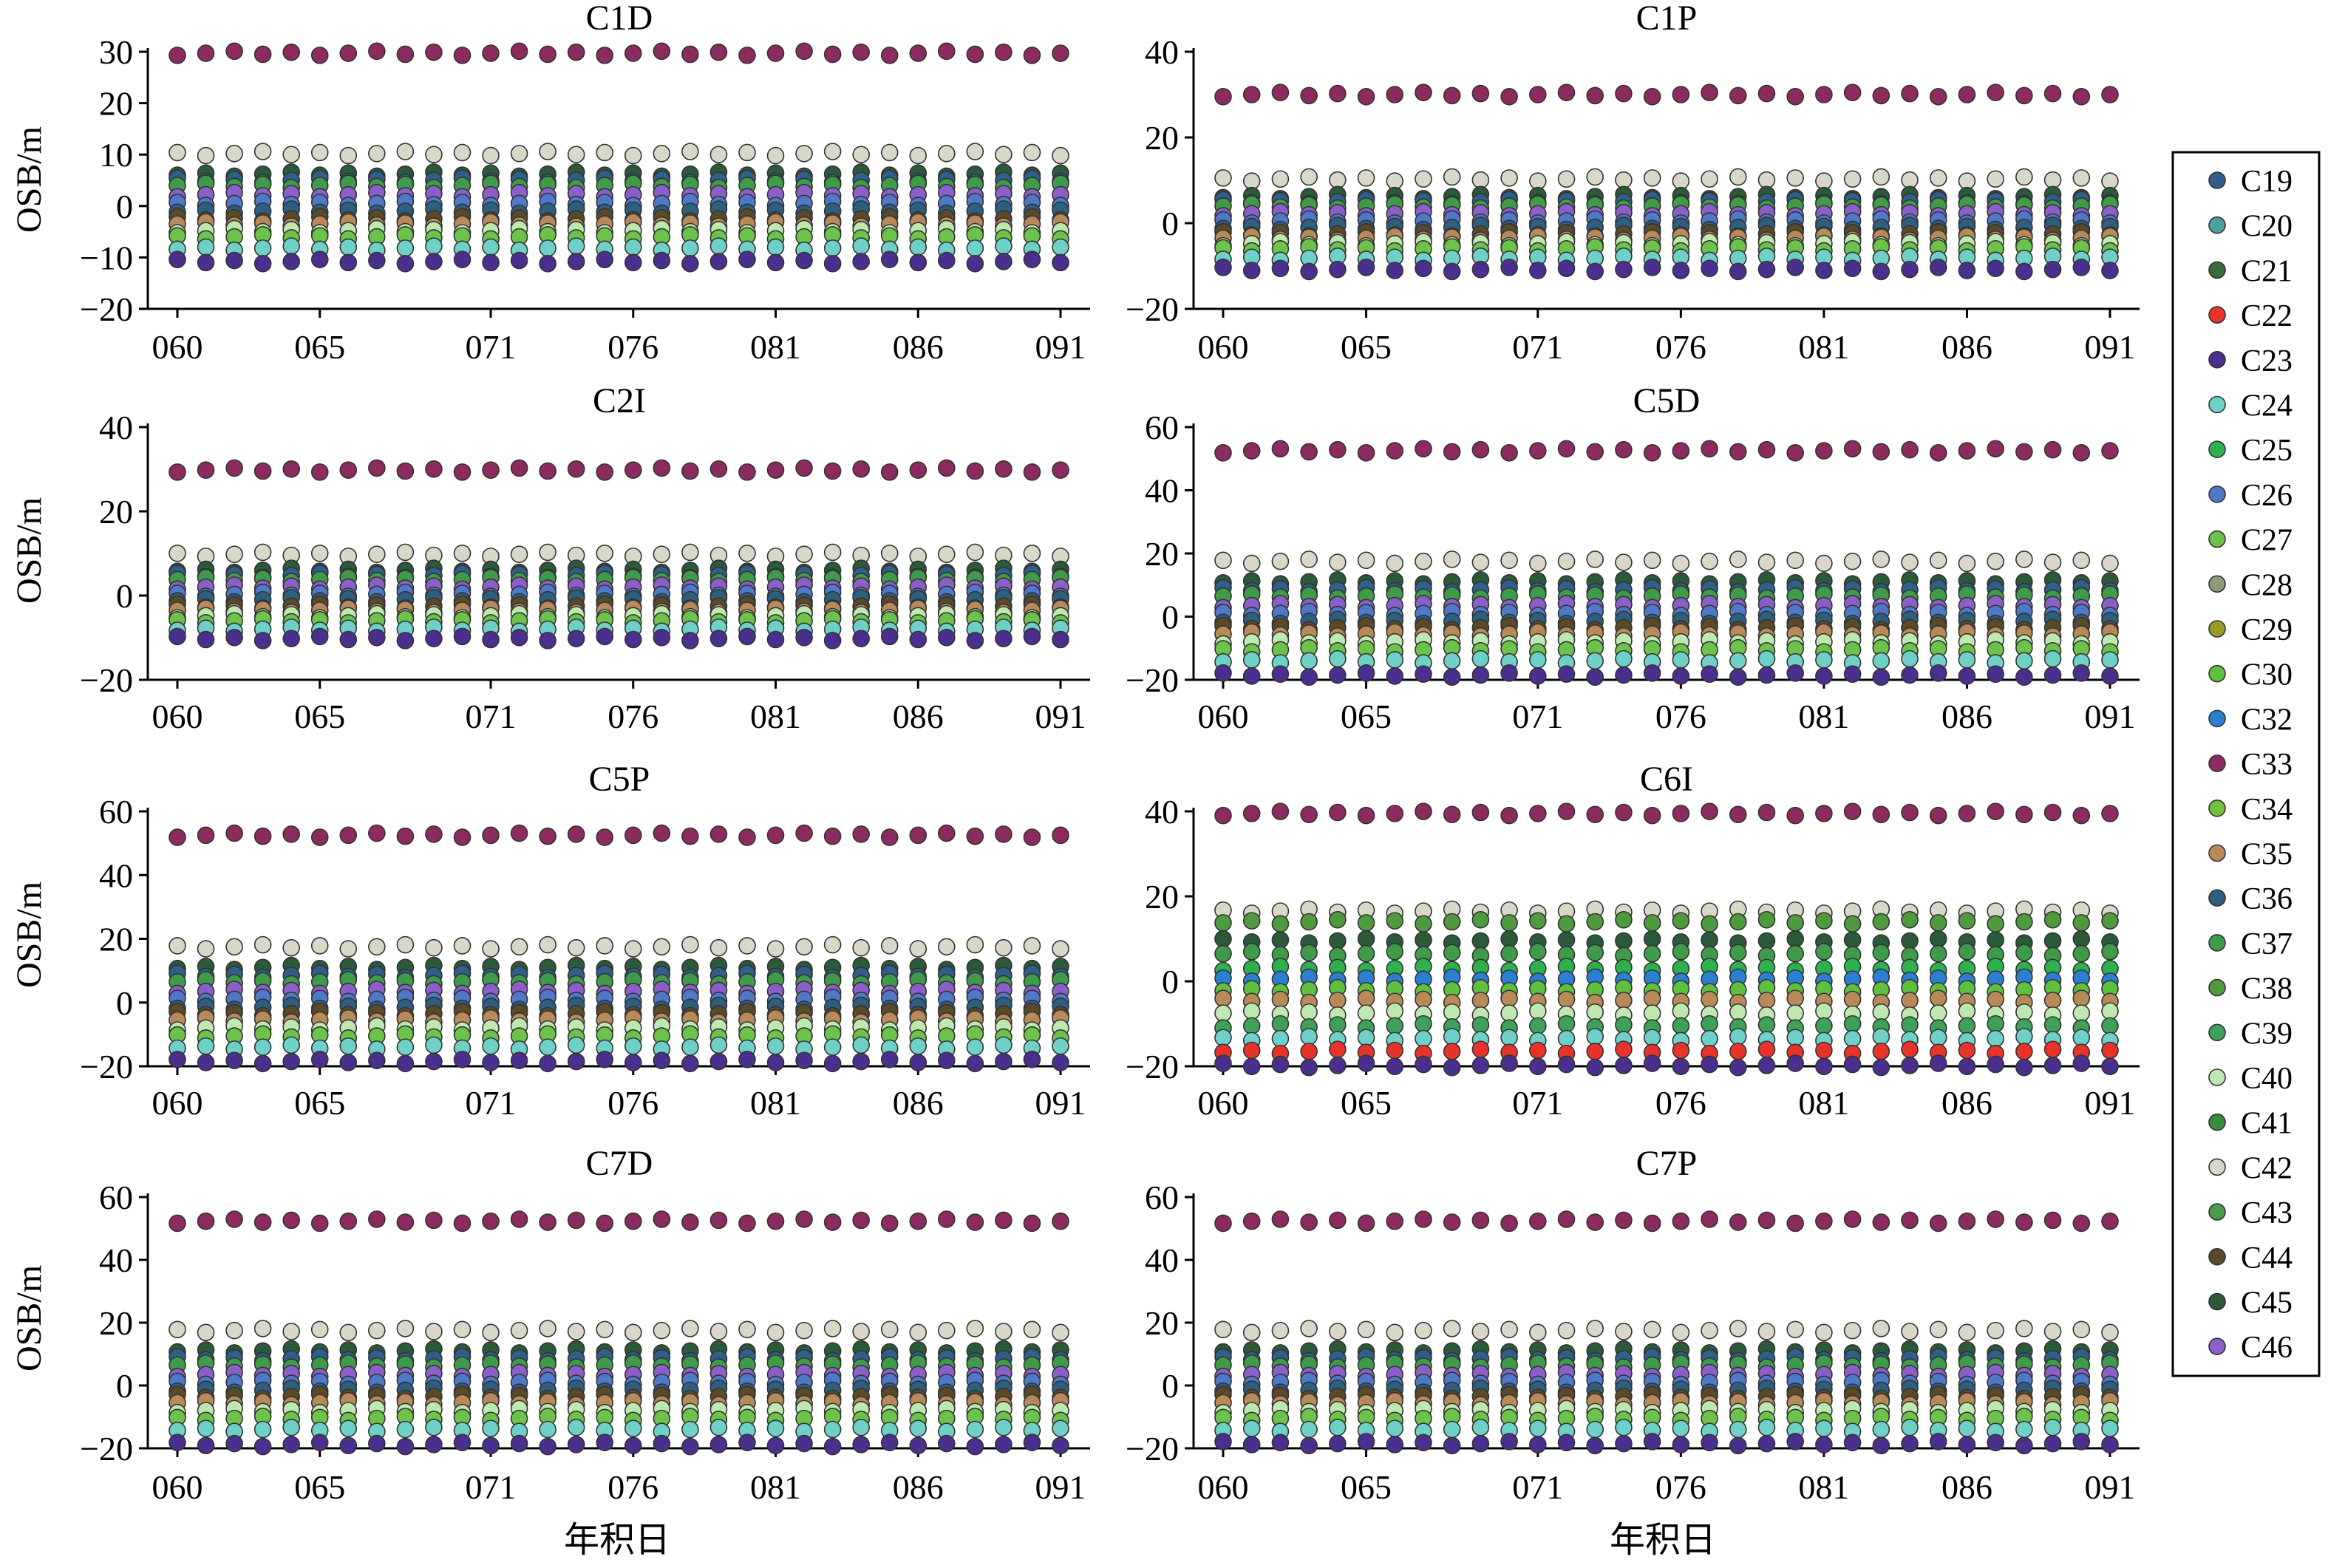 This screenshot has height=1568, width=2328. I want to click on series-c37, so click(619, 185).